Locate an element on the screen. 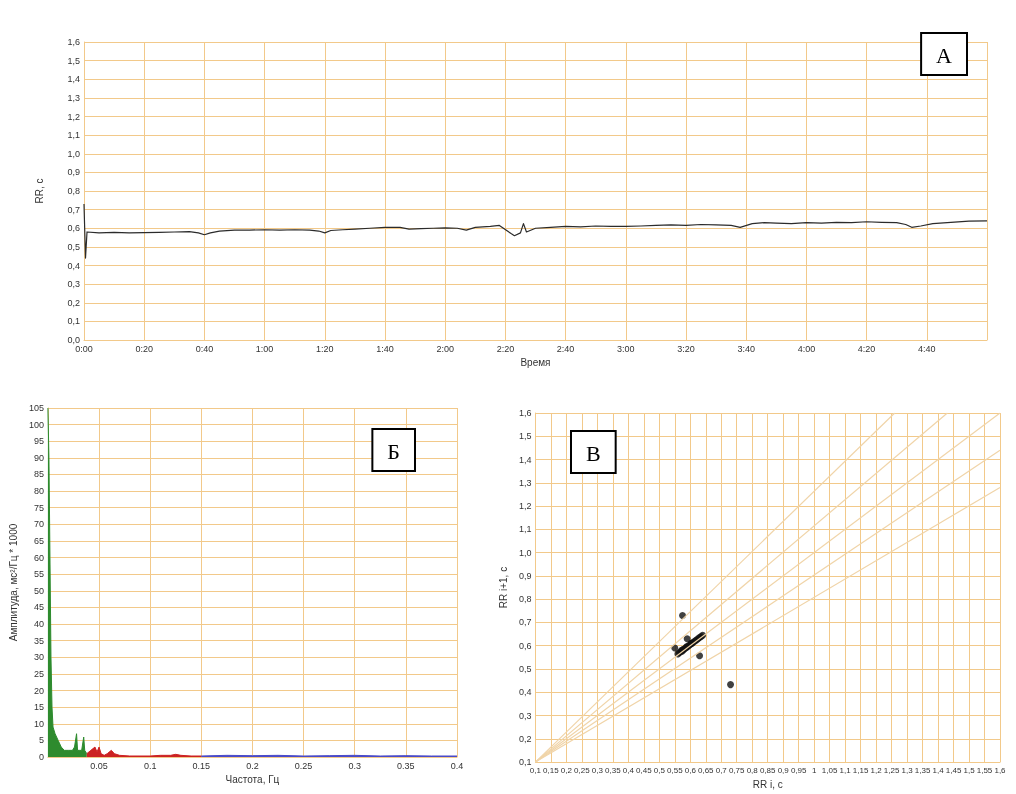  x-tick-label: 0,95 is located at coordinates (799, 770).